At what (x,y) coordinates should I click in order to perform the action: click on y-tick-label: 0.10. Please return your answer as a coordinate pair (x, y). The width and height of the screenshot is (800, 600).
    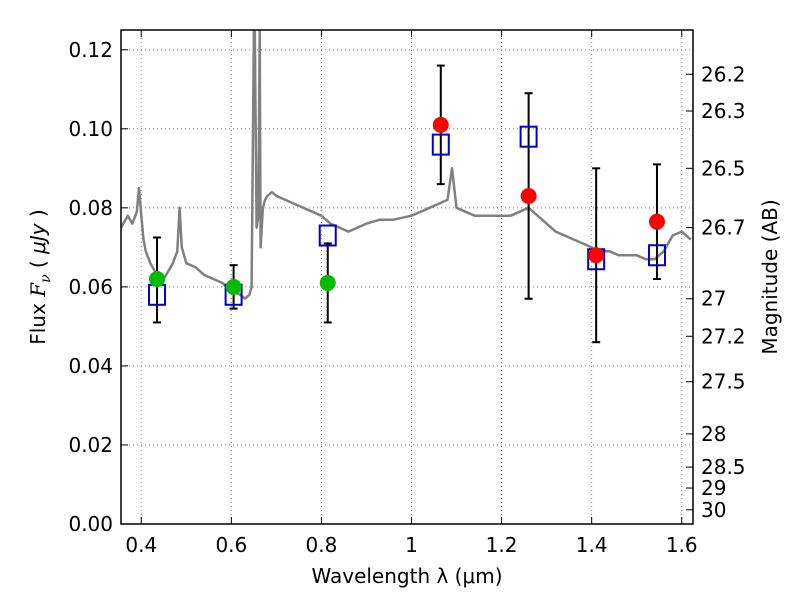
    Looking at the image, I should click on (90, 129).